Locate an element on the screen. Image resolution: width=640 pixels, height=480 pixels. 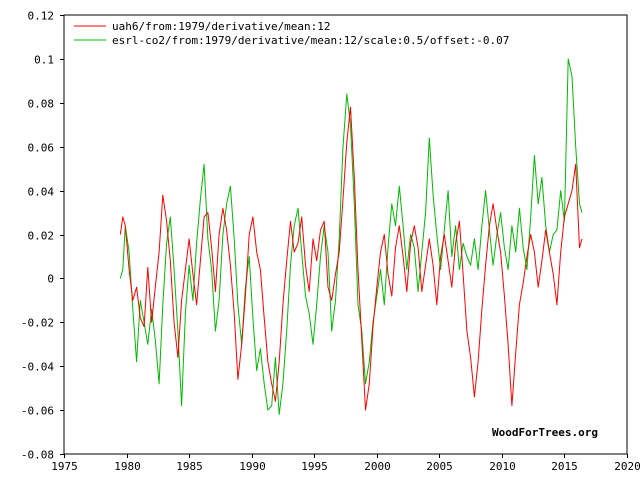
y-tick-label: -0.08 is located at coordinates (37, 455).